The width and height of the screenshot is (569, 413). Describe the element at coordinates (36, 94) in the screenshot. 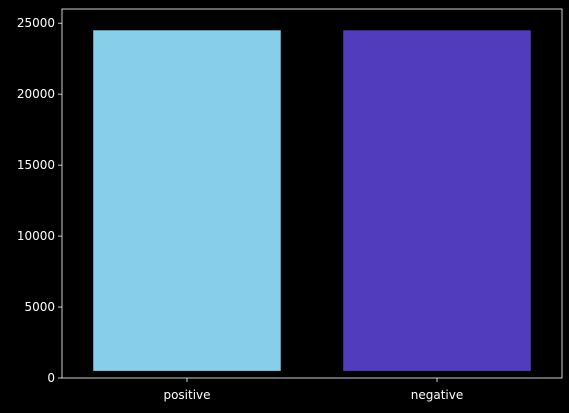

I see `y-tick-label: 20000` at that location.